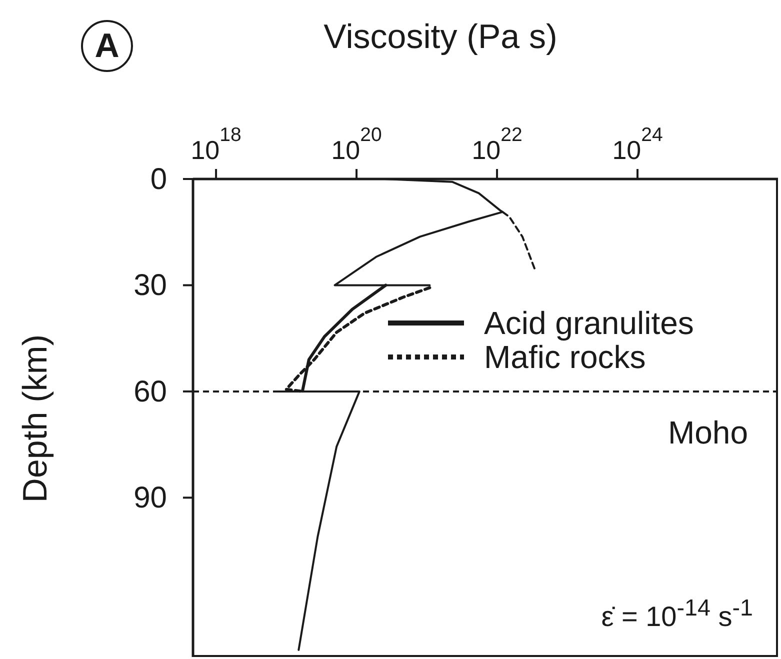 Image resolution: width=781 pixels, height=659 pixels. Describe the element at coordinates (150, 498) in the screenshot. I see `y-tick-label: 90` at that location.